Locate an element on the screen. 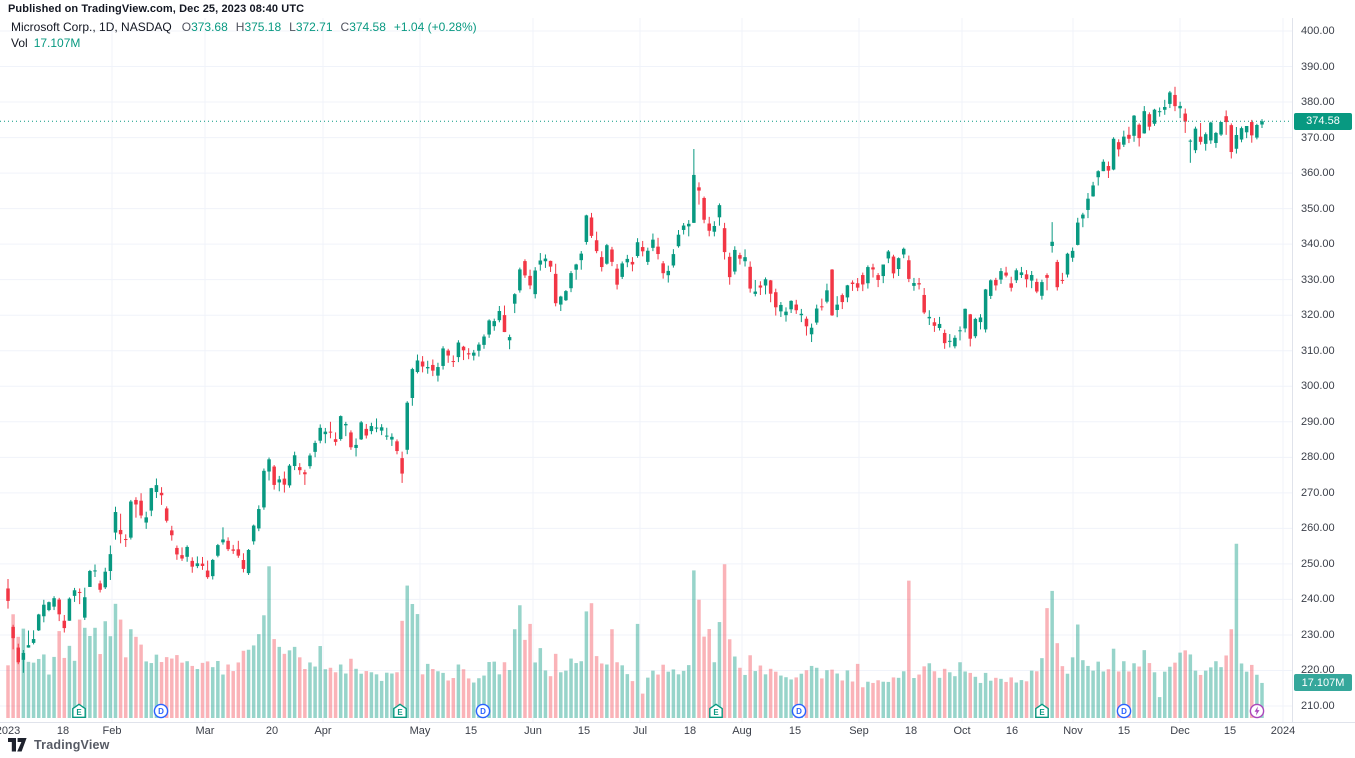 This screenshot has width=1355, height=758. price-tick-label: 270.00 is located at coordinates (1318, 492).